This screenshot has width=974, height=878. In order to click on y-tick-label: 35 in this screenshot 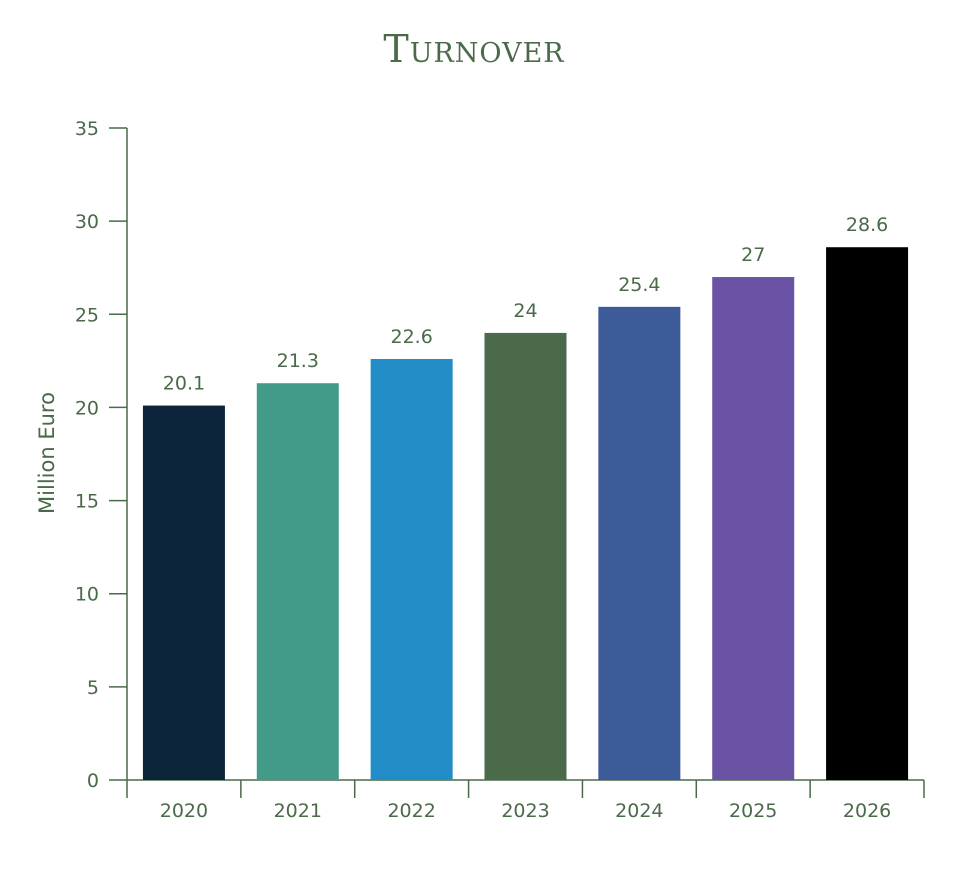, I will do `click(87, 129)`.